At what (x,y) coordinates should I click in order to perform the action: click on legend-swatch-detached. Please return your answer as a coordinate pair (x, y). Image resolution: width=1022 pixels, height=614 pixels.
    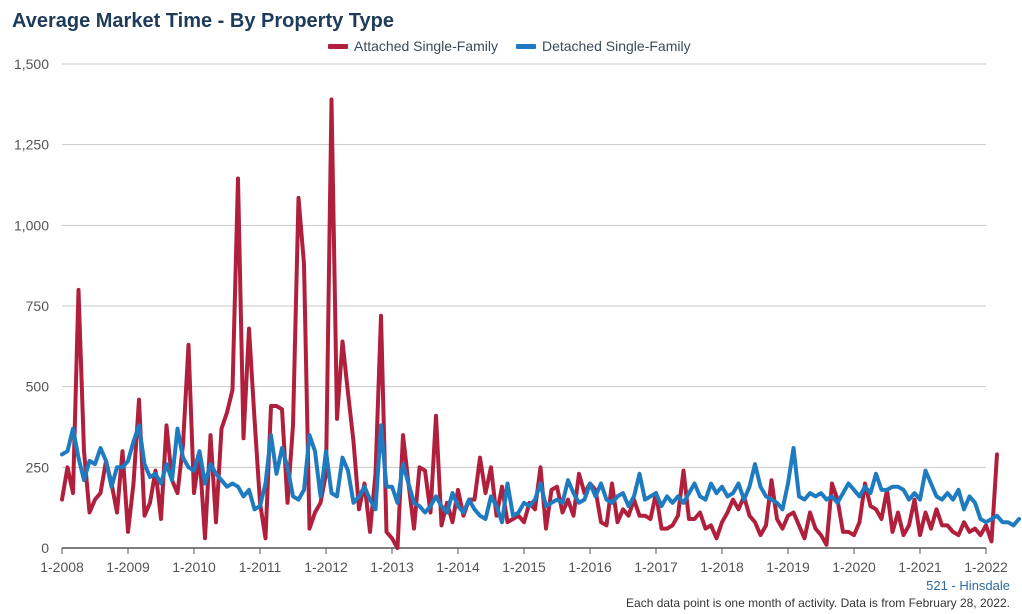
    Looking at the image, I should click on (525, 46).